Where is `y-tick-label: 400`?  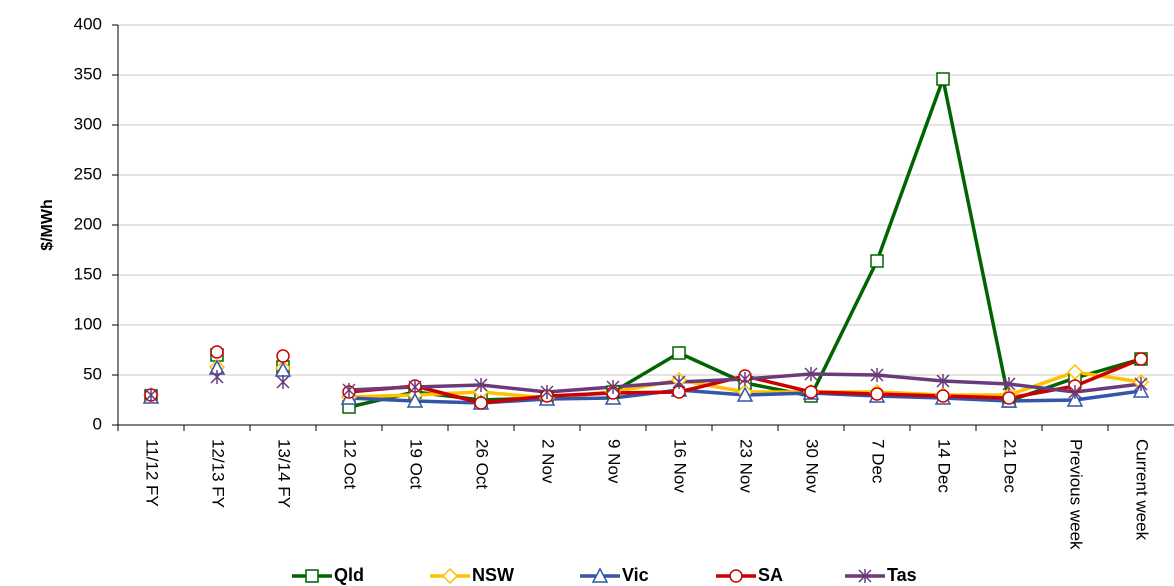 y-tick-label: 400 is located at coordinates (88, 23).